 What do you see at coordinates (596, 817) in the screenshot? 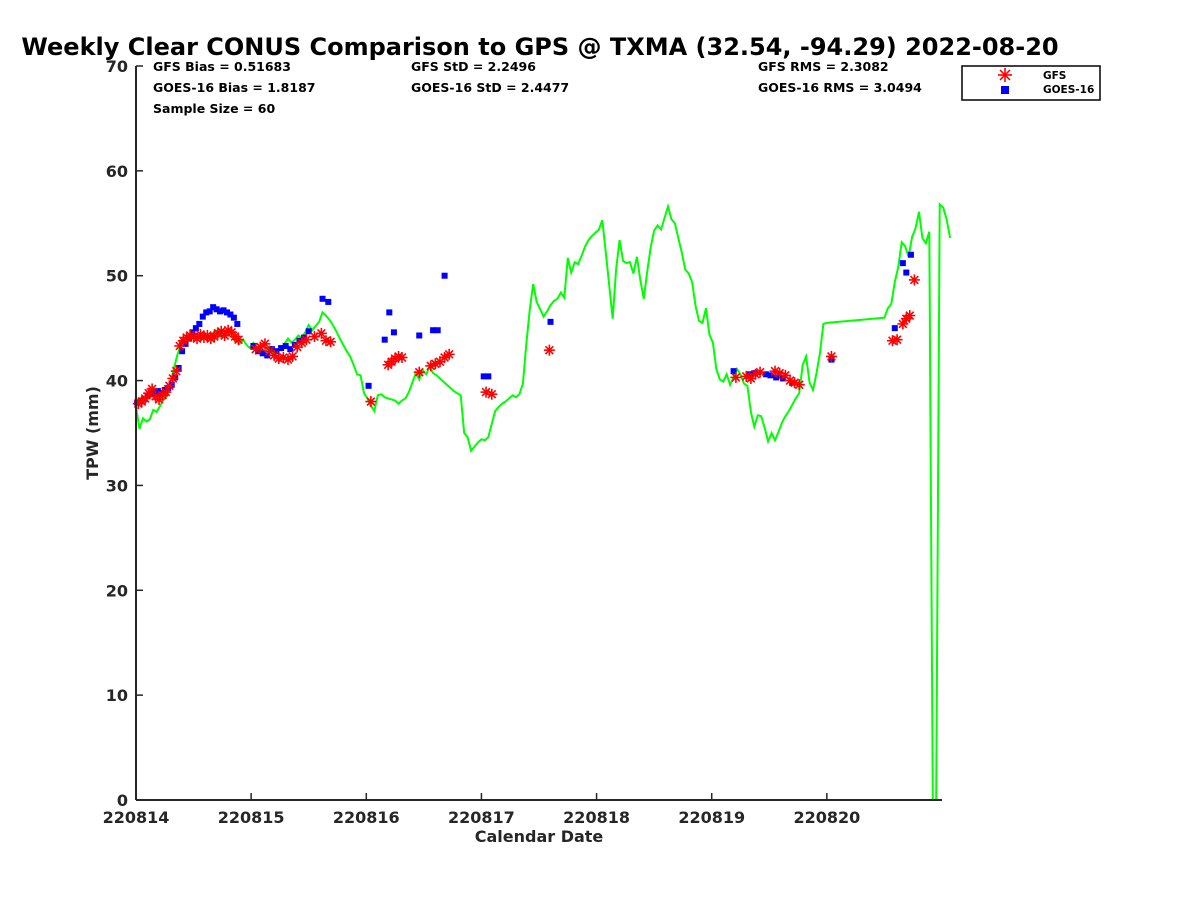
I see `x-tick-label: 220818` at bounding box center [596, 817].